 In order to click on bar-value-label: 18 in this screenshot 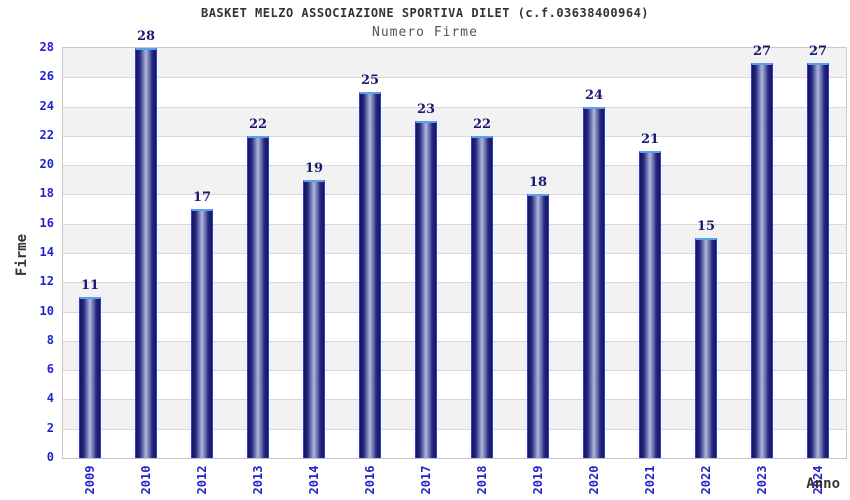, I will do `click(538, 183)`.